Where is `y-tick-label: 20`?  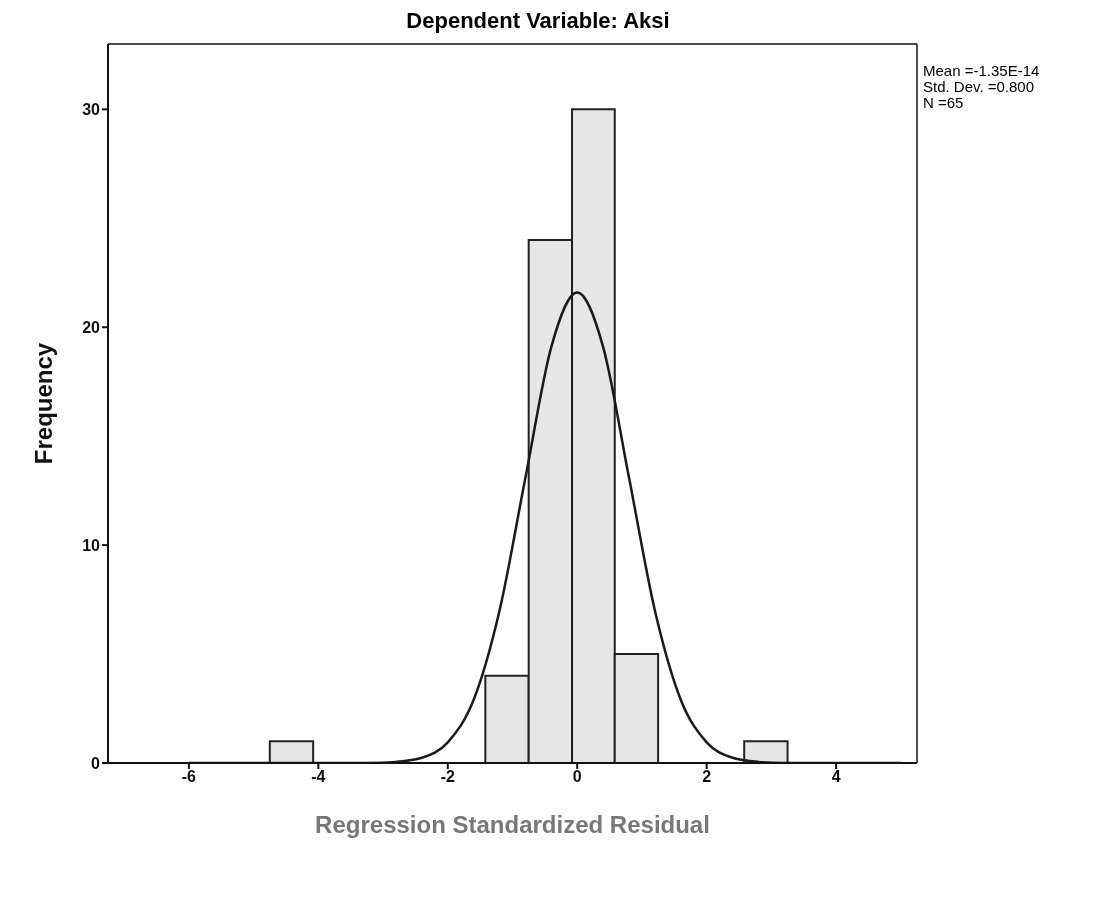
y-tick-label: 20 is located at coordinates (91, 327).